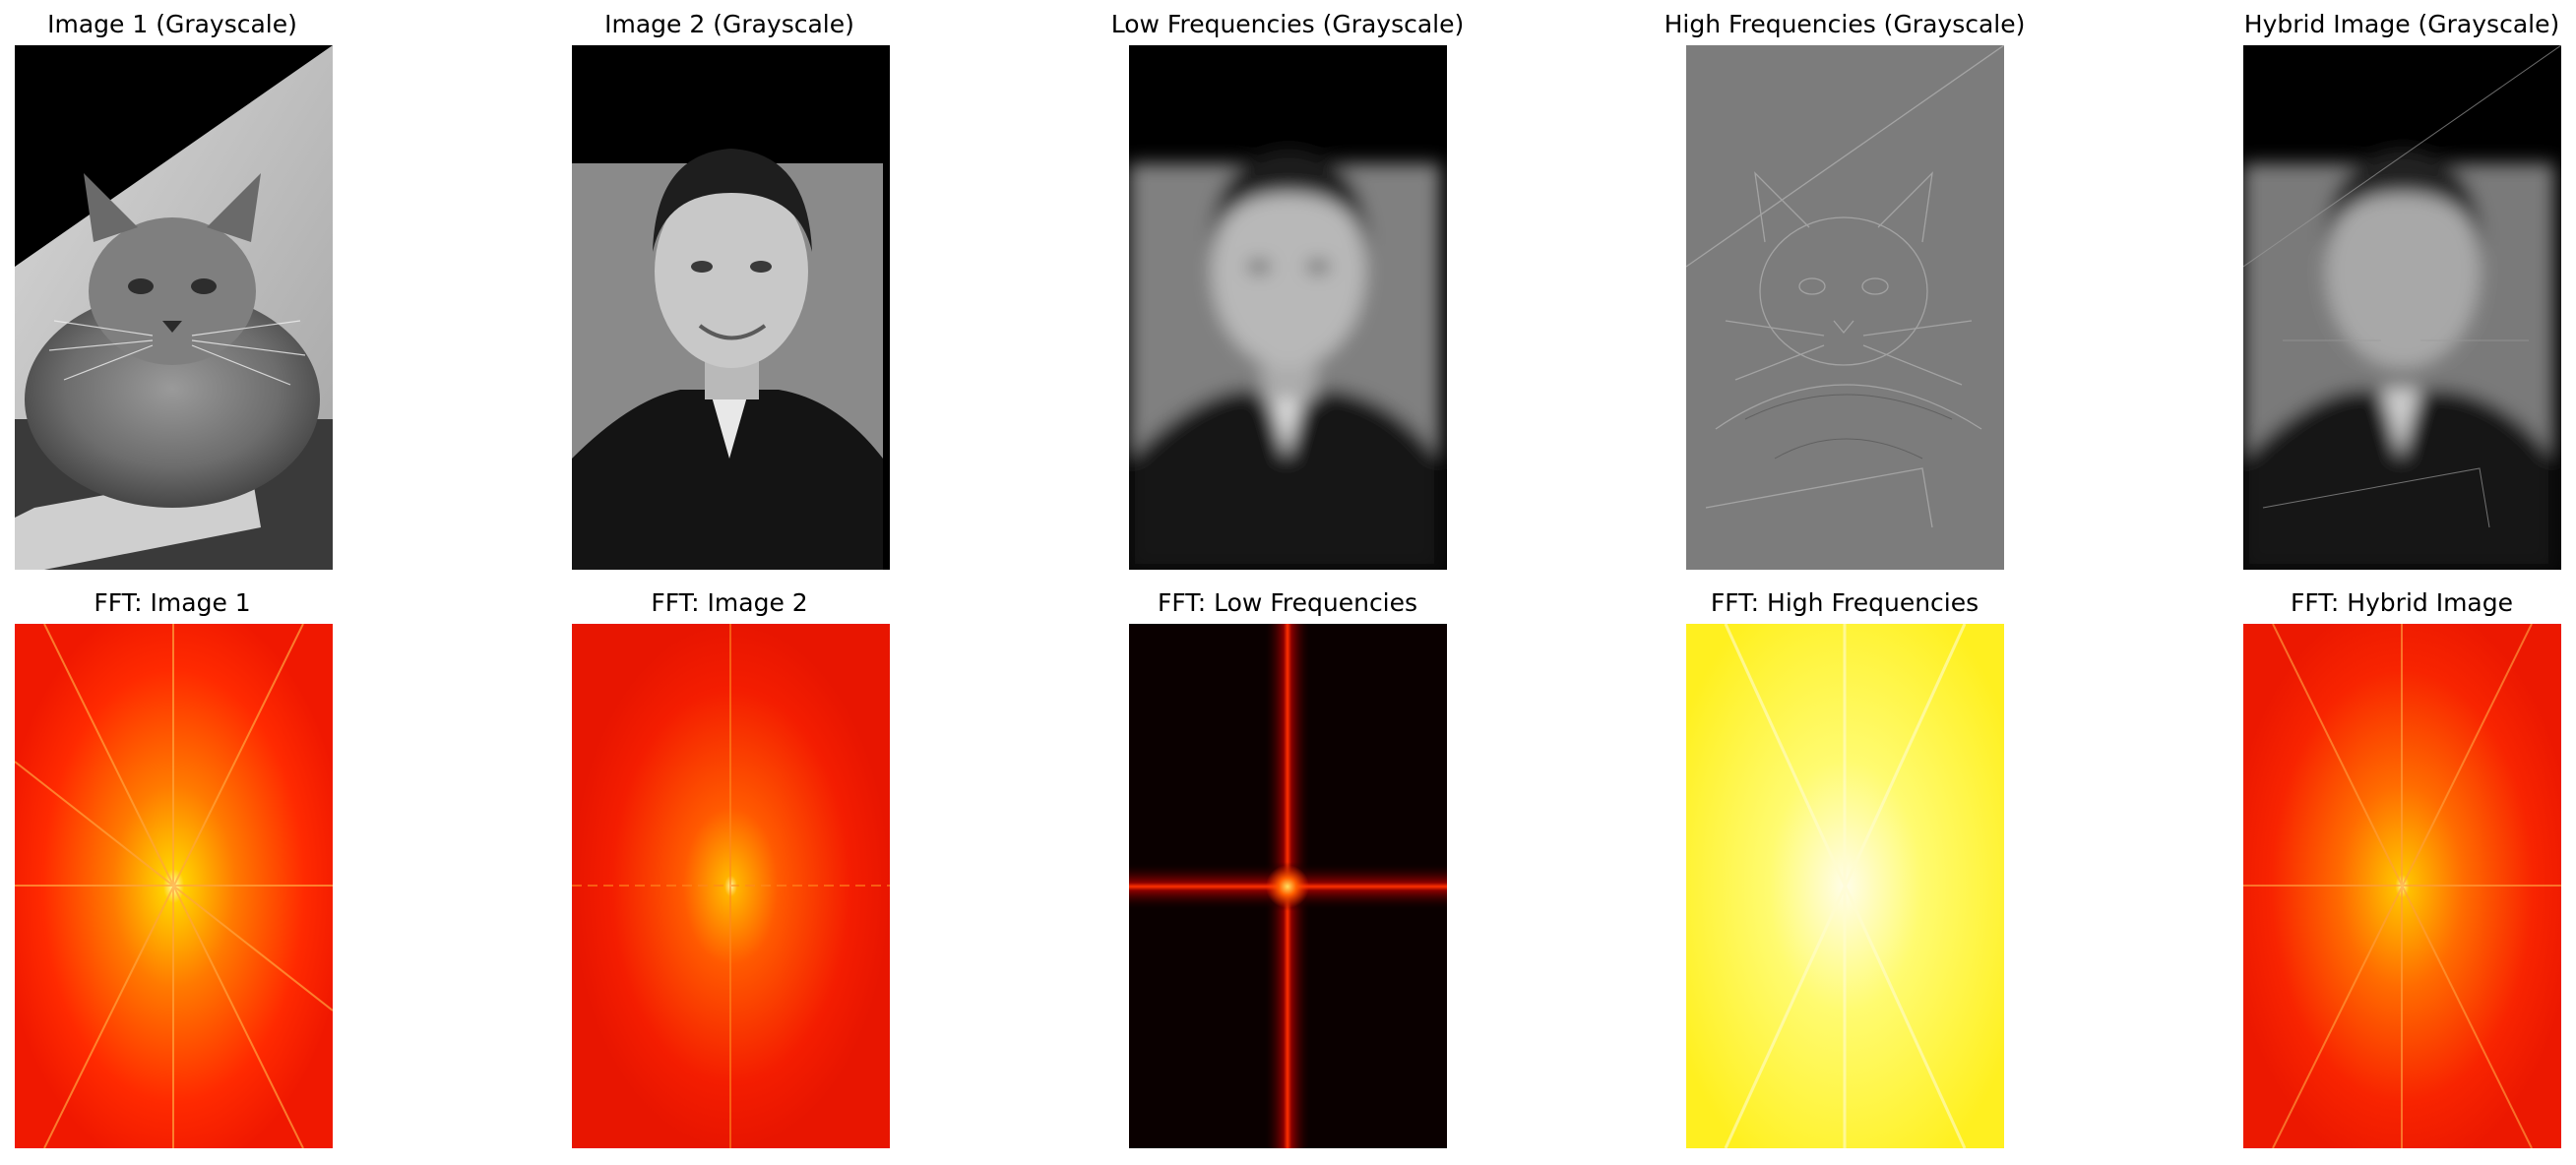 The image size is (2576, 1165). I want to click on blurred-man-image, so click(1288, 308).